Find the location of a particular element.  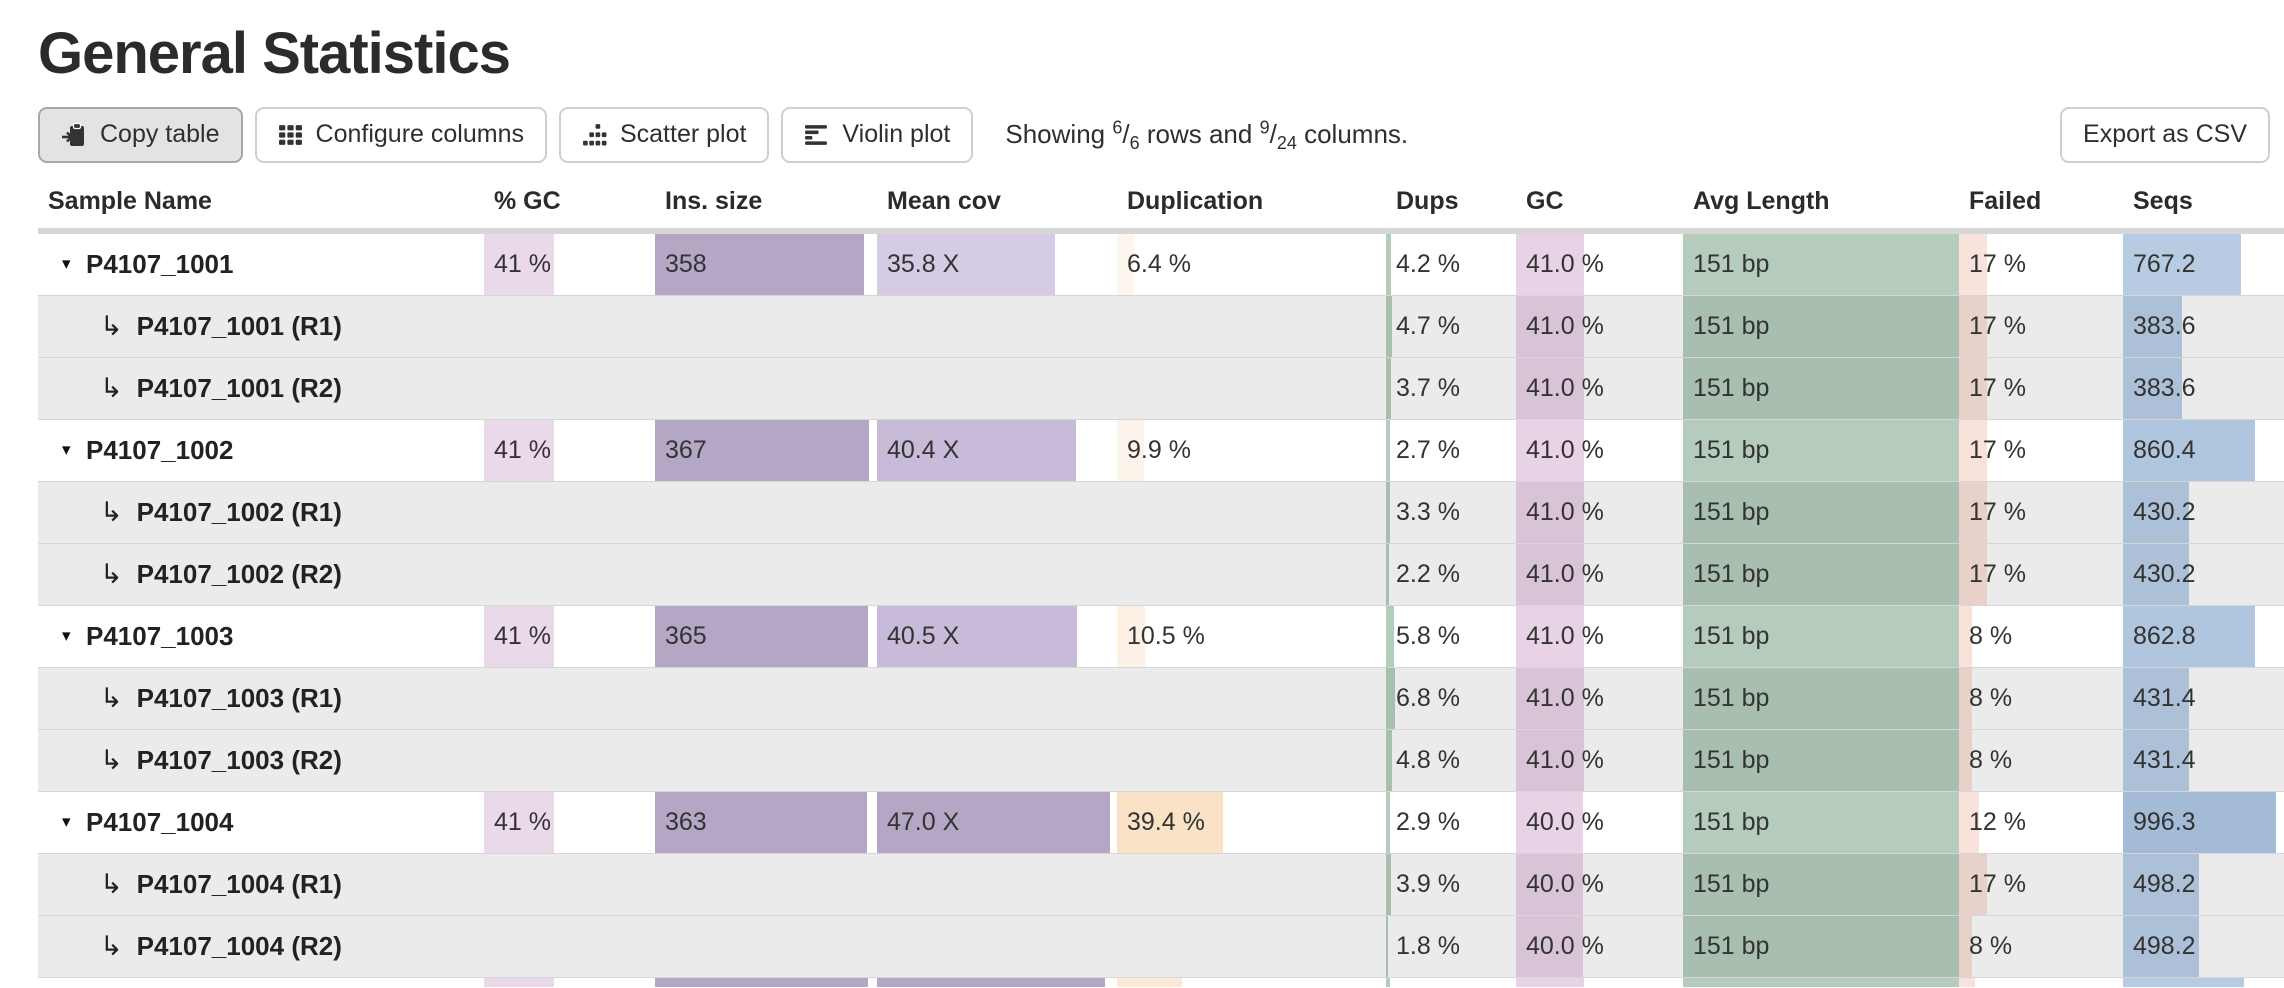

cell-seqs is located at coordinates (2203, 981).